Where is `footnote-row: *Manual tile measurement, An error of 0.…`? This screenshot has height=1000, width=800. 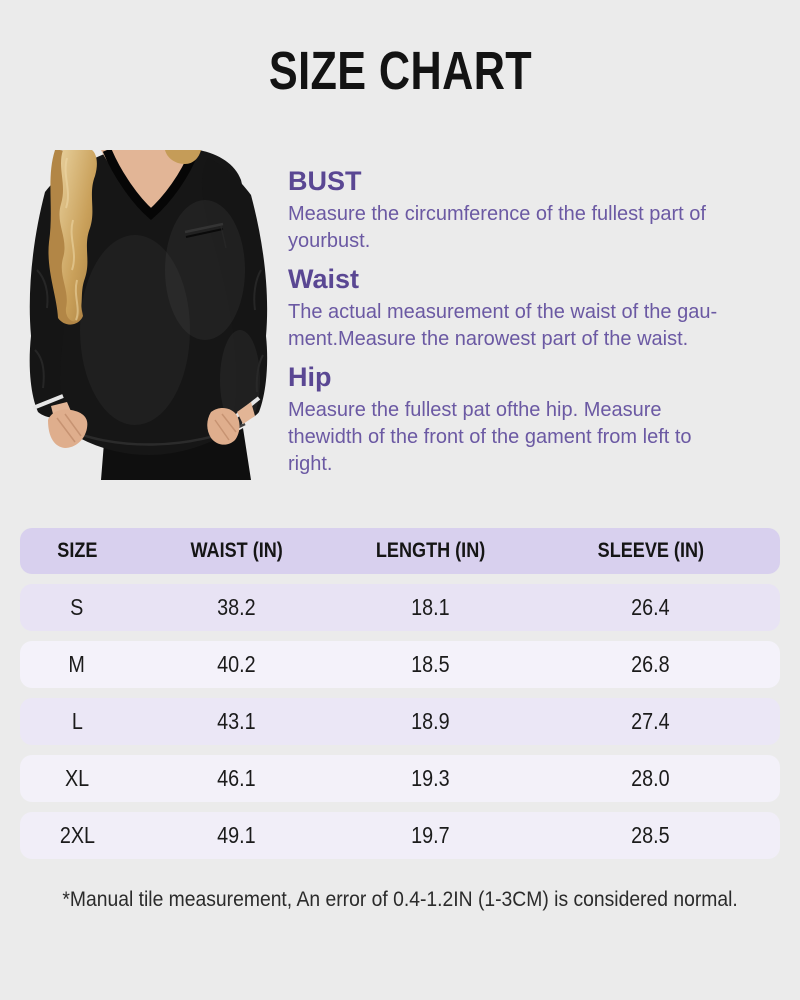 footnote-row: *Manual tile measurement, An error of 0.… is located at coordinates (400, 900).